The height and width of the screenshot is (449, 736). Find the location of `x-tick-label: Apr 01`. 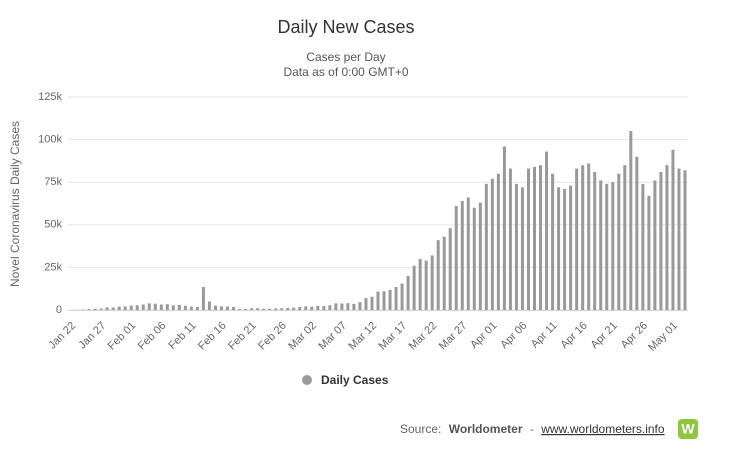

x-tick-label: Apr 01 is located at coordinates (483, 335).